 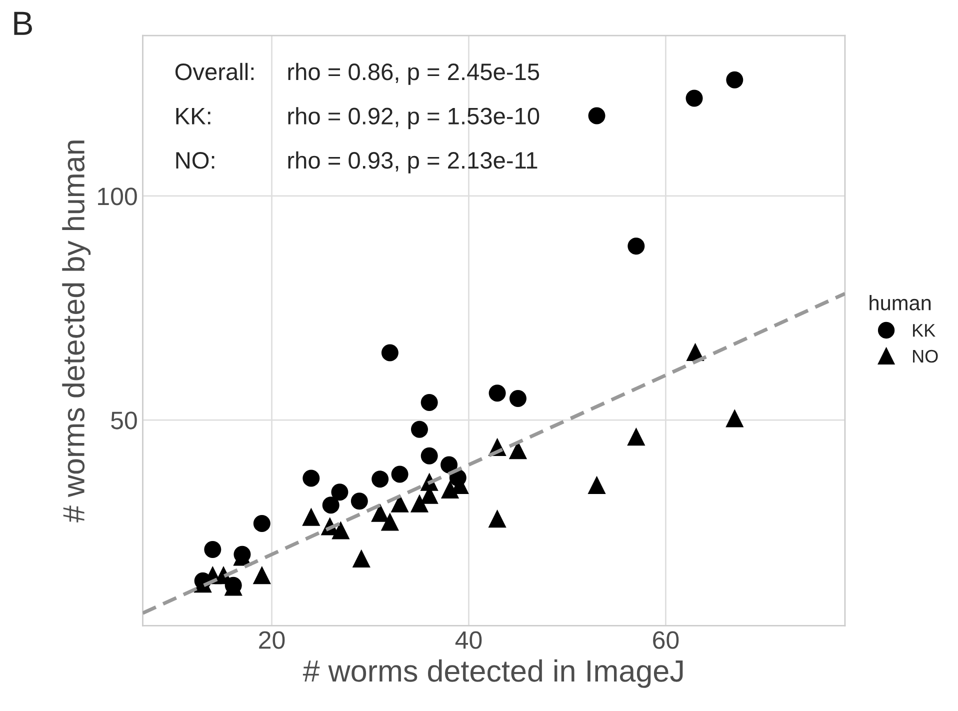 I want to click on annotation: rho = 0.92, p = 1.53e-10, so click(x=414, y=118).